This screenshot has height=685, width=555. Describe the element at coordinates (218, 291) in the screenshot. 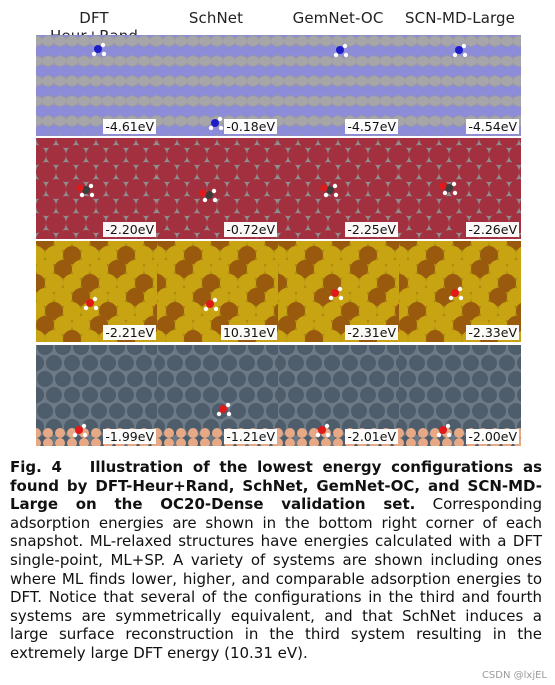

I see `snapshot-panel: 10.31eV` at that location.